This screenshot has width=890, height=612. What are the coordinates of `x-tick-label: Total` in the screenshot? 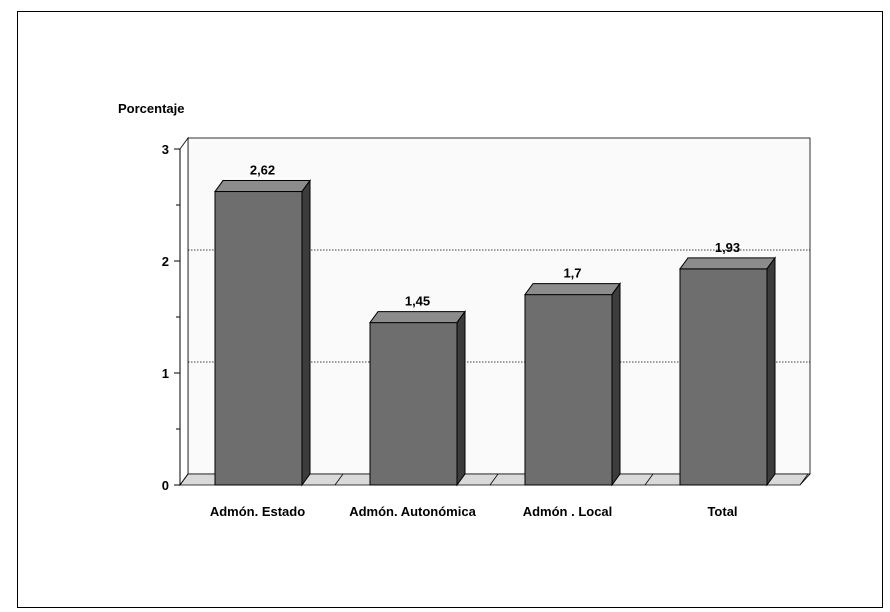 It's located at (722, 511).